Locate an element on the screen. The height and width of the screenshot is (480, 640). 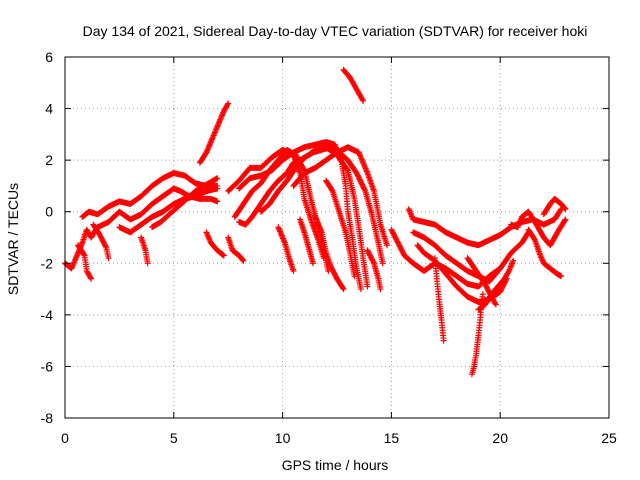
series-t4 is located at coordinates (101, 241).